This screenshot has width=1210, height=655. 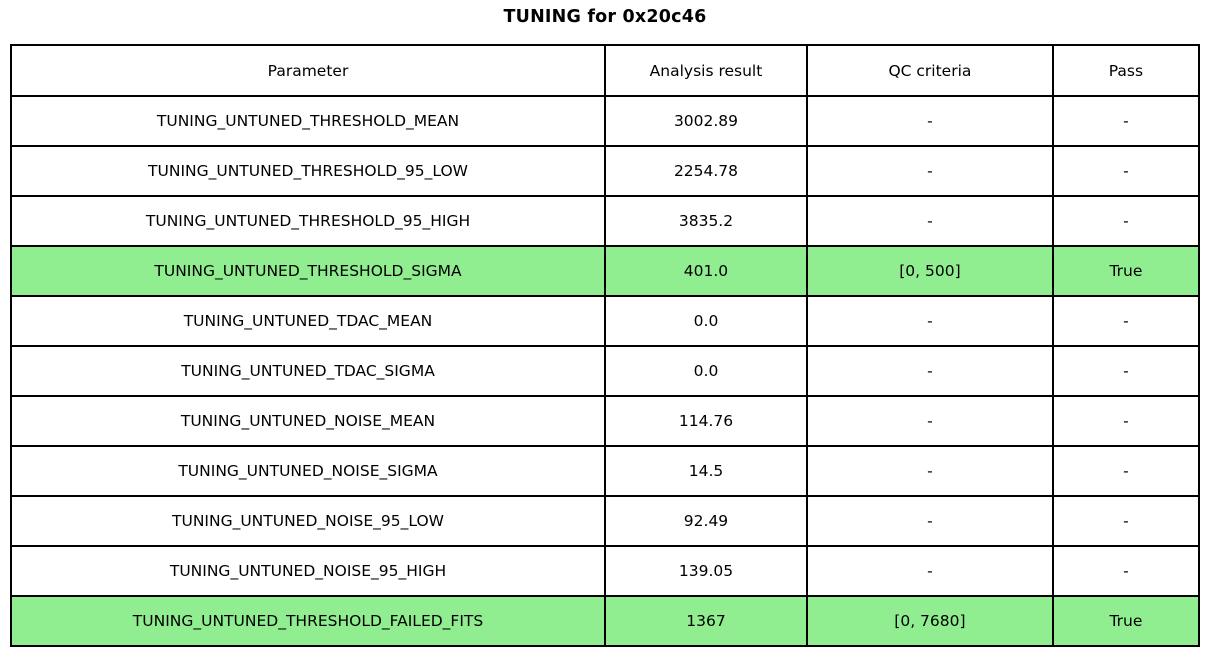 I want to click on column-header-parameter: Parameter, so click(x=308, y=70).